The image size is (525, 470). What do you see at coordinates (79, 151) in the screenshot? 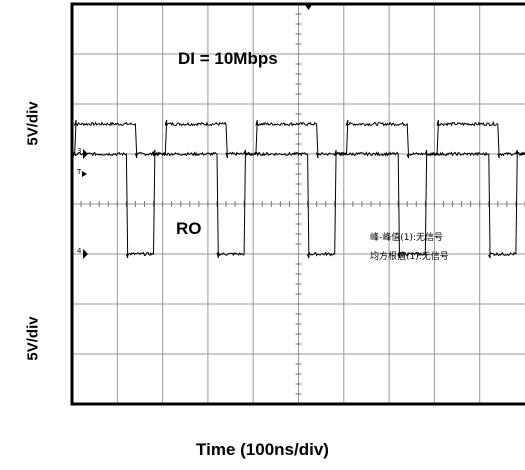
I see `channel-marker-3: 3` at bounding box center [79, 151].